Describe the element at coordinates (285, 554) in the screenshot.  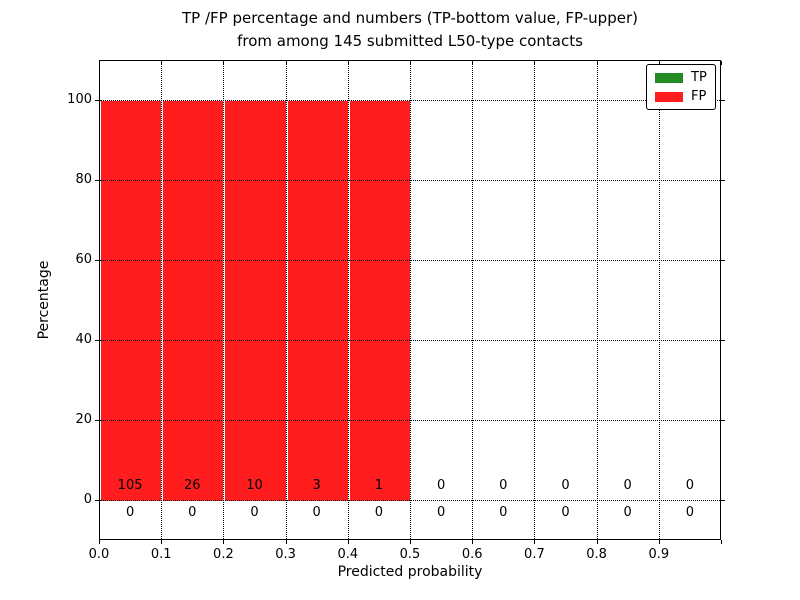
I see `x-tick-label: 0.3` at that location.